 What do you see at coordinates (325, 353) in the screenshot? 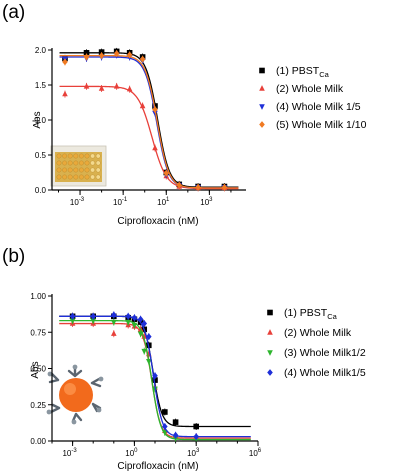
I see `legend-label: (3) Whole Milk1/2` at bounding box center [325, 353].